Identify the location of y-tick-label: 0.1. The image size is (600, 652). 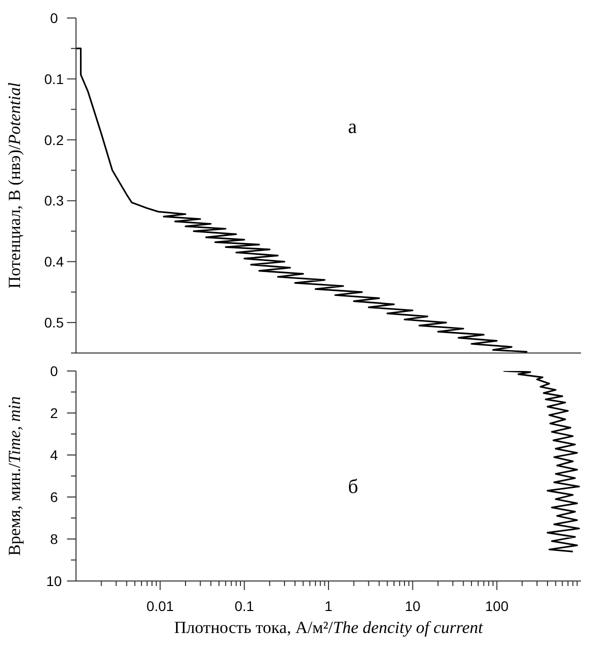
(54, 78).